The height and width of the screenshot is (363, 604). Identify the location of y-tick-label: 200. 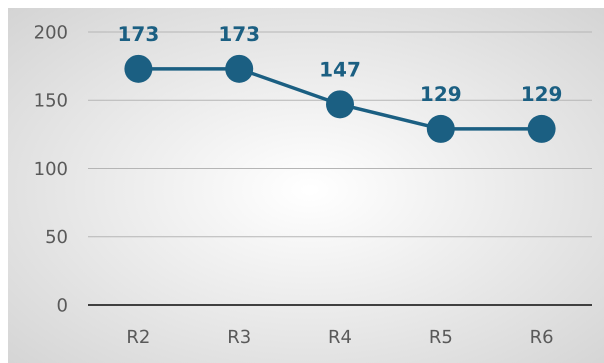
(51, 33).